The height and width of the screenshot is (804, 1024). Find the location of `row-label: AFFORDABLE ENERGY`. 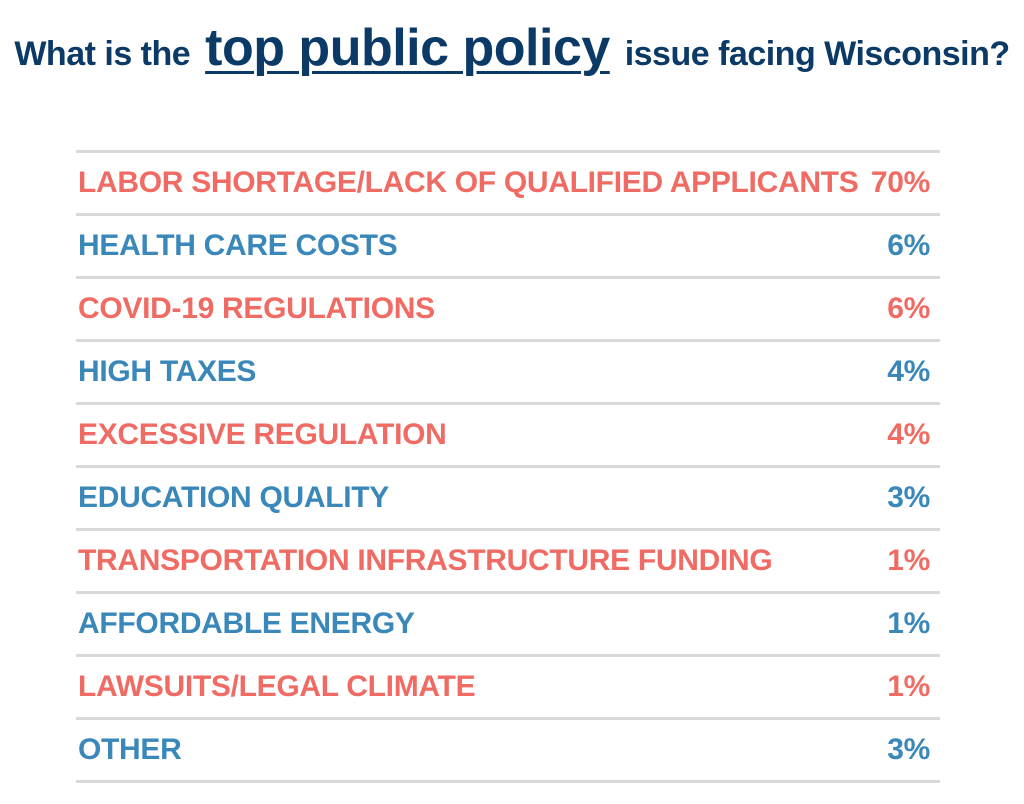

row-label: AFFORDABLE ENERGY is located at coordinates (246, 623).